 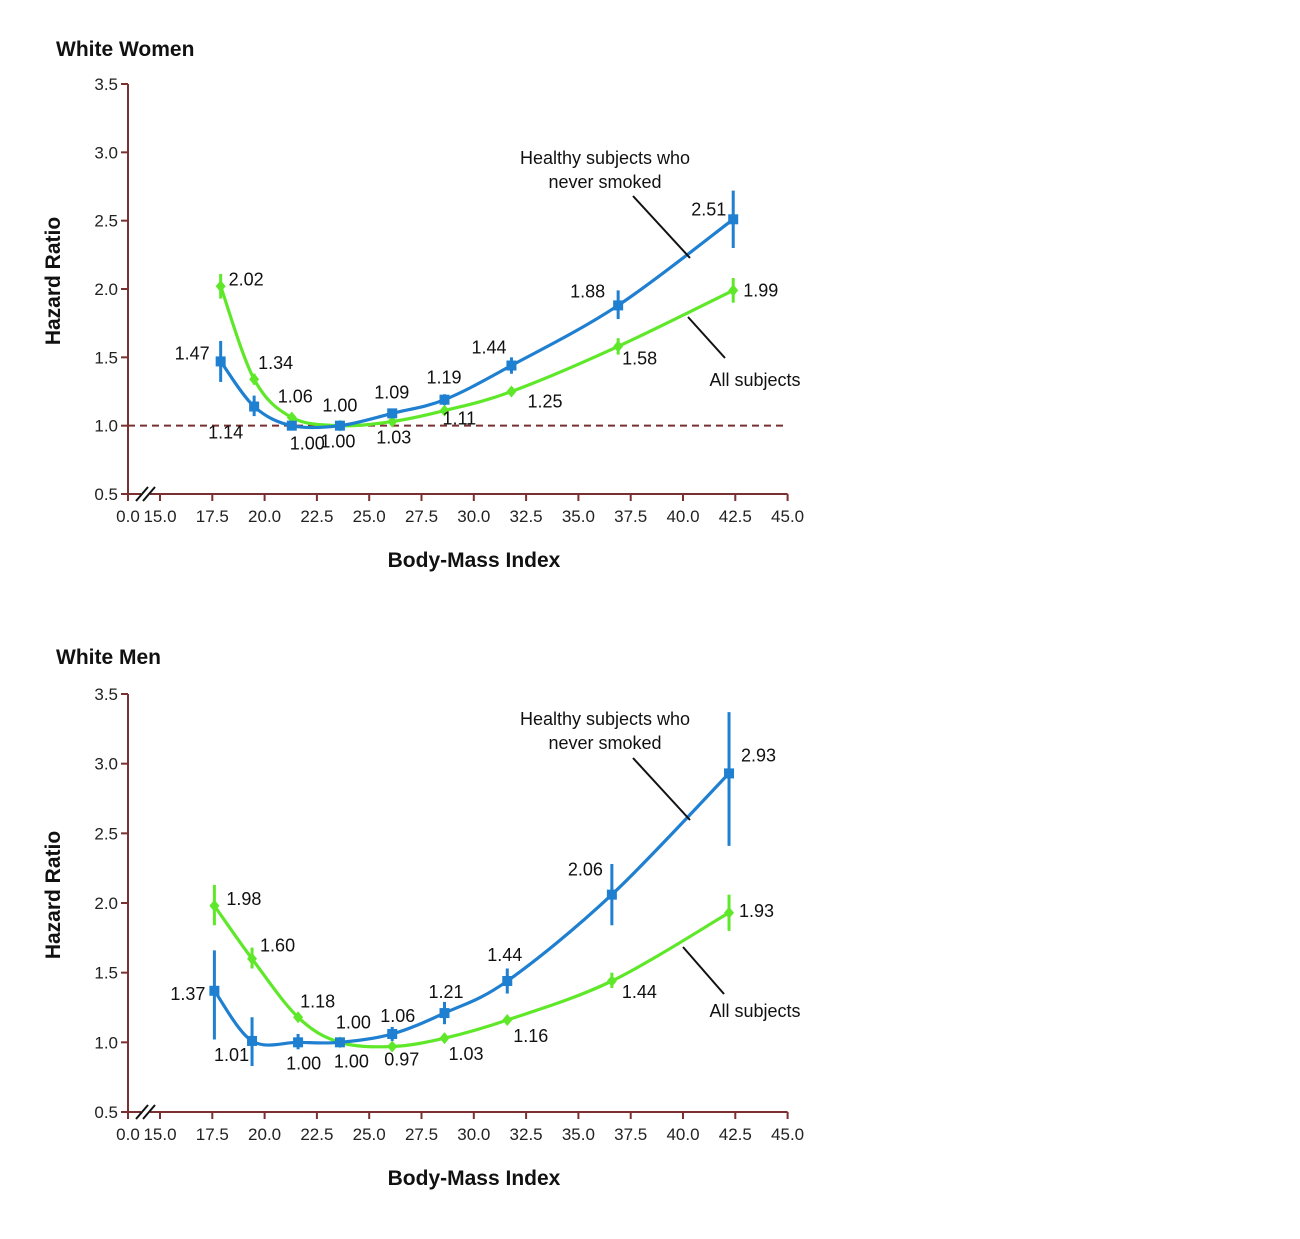 What do you see at coordinates (106, 84) in the screenshot?
I see `y-tick-label: 3.5` at bounding box center [106, 84].